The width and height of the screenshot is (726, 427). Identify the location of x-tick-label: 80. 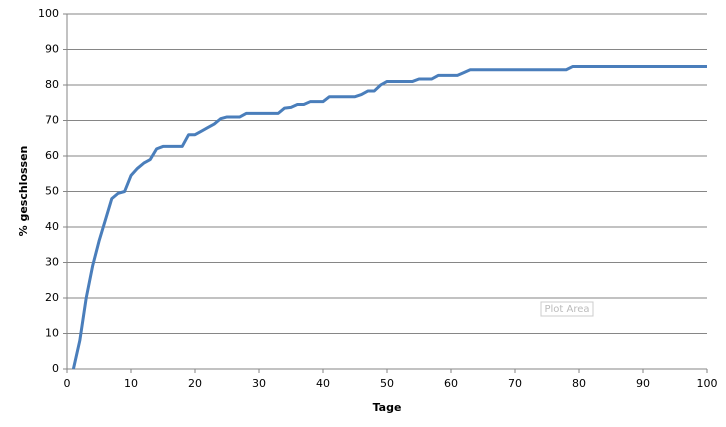
(579, 383).